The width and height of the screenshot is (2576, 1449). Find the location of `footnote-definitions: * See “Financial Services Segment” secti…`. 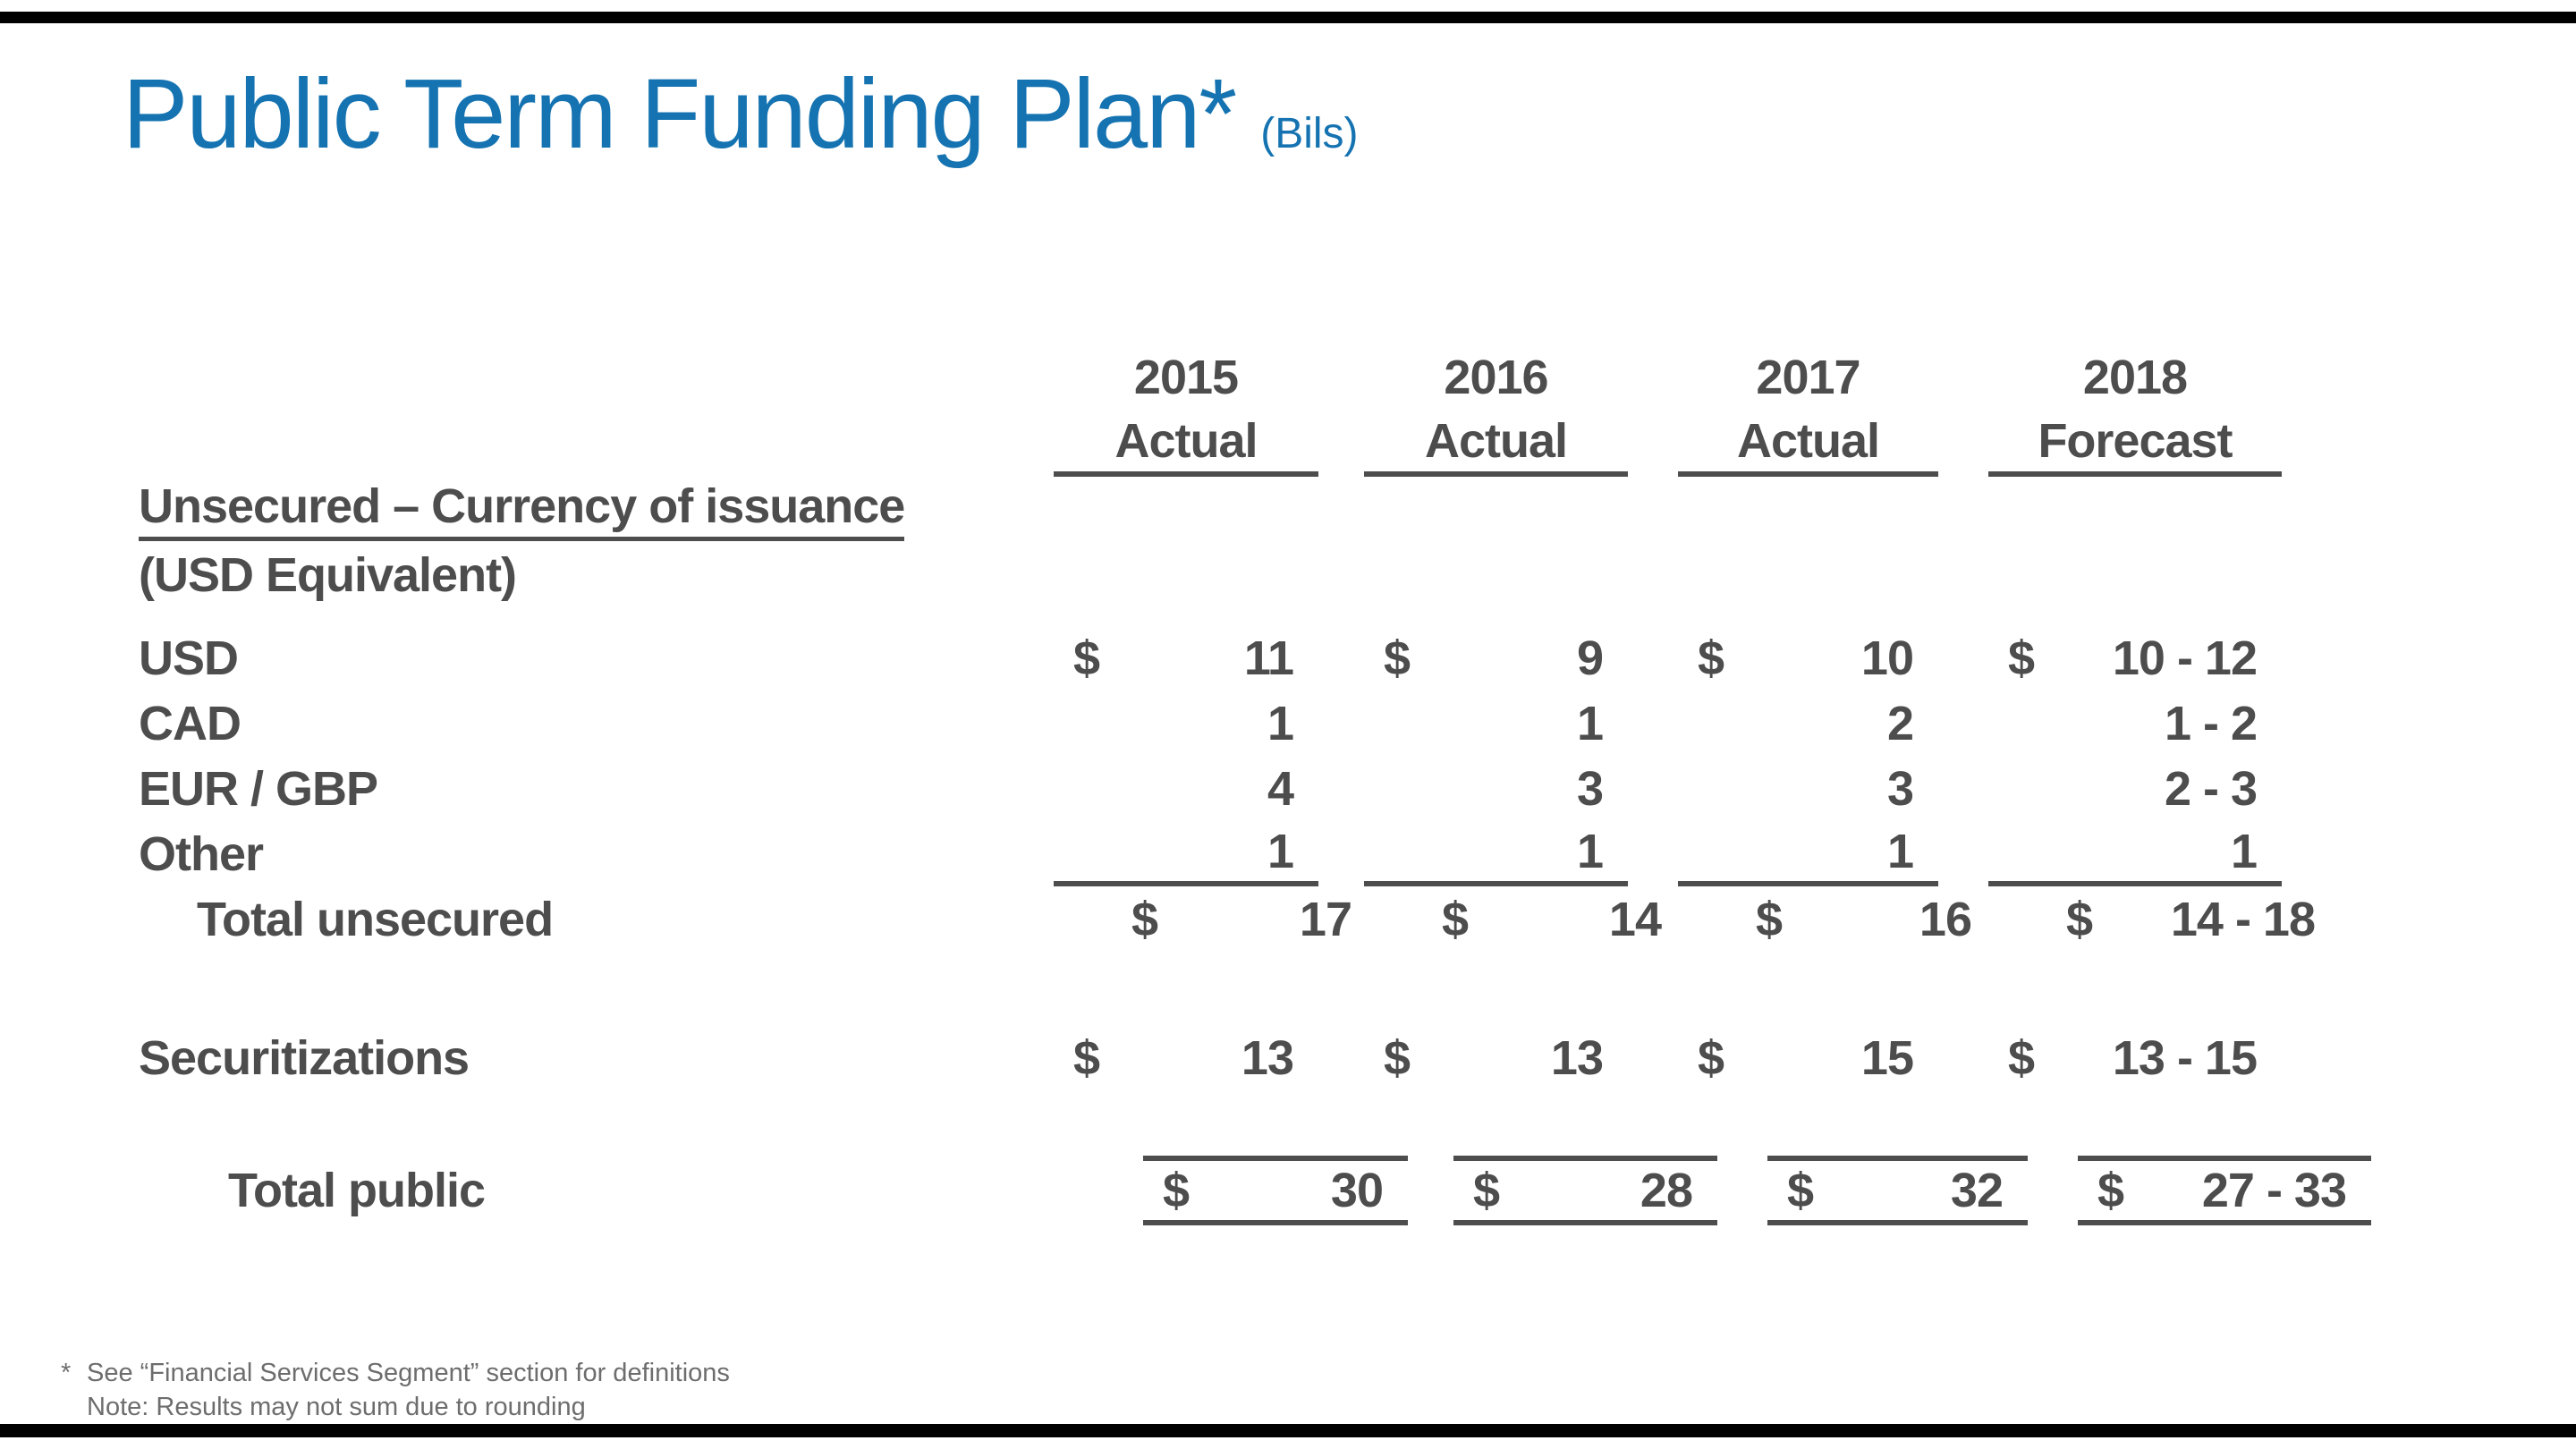

footnote-definitions: * See “Financial Services Segment” secti… is located at coordinates (395, 1373).